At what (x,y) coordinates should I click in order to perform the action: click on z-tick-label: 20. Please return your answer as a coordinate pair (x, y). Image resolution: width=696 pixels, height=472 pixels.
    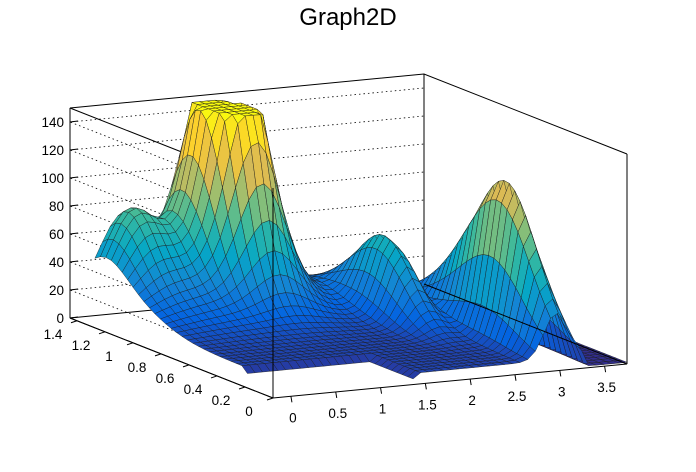
    Looking at the image, I should click on (56, 290).